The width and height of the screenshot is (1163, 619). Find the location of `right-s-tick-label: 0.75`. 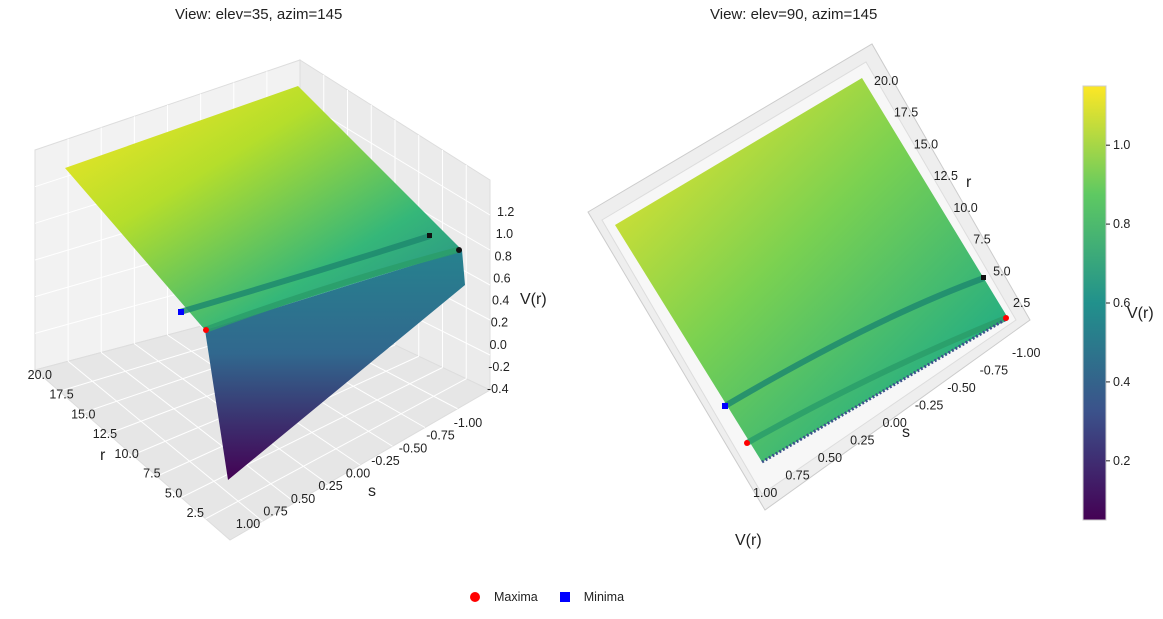

right-s-tick-label: 0.75 is located at coordinates (797, 476).